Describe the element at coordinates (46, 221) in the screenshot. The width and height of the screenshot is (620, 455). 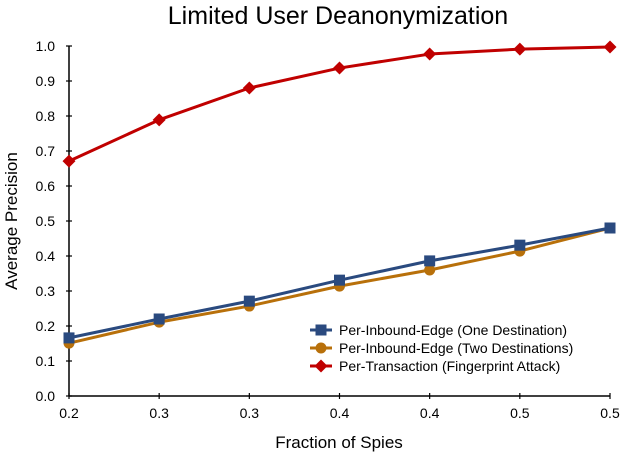
I see `y-tick-label: 0.5` at that location.